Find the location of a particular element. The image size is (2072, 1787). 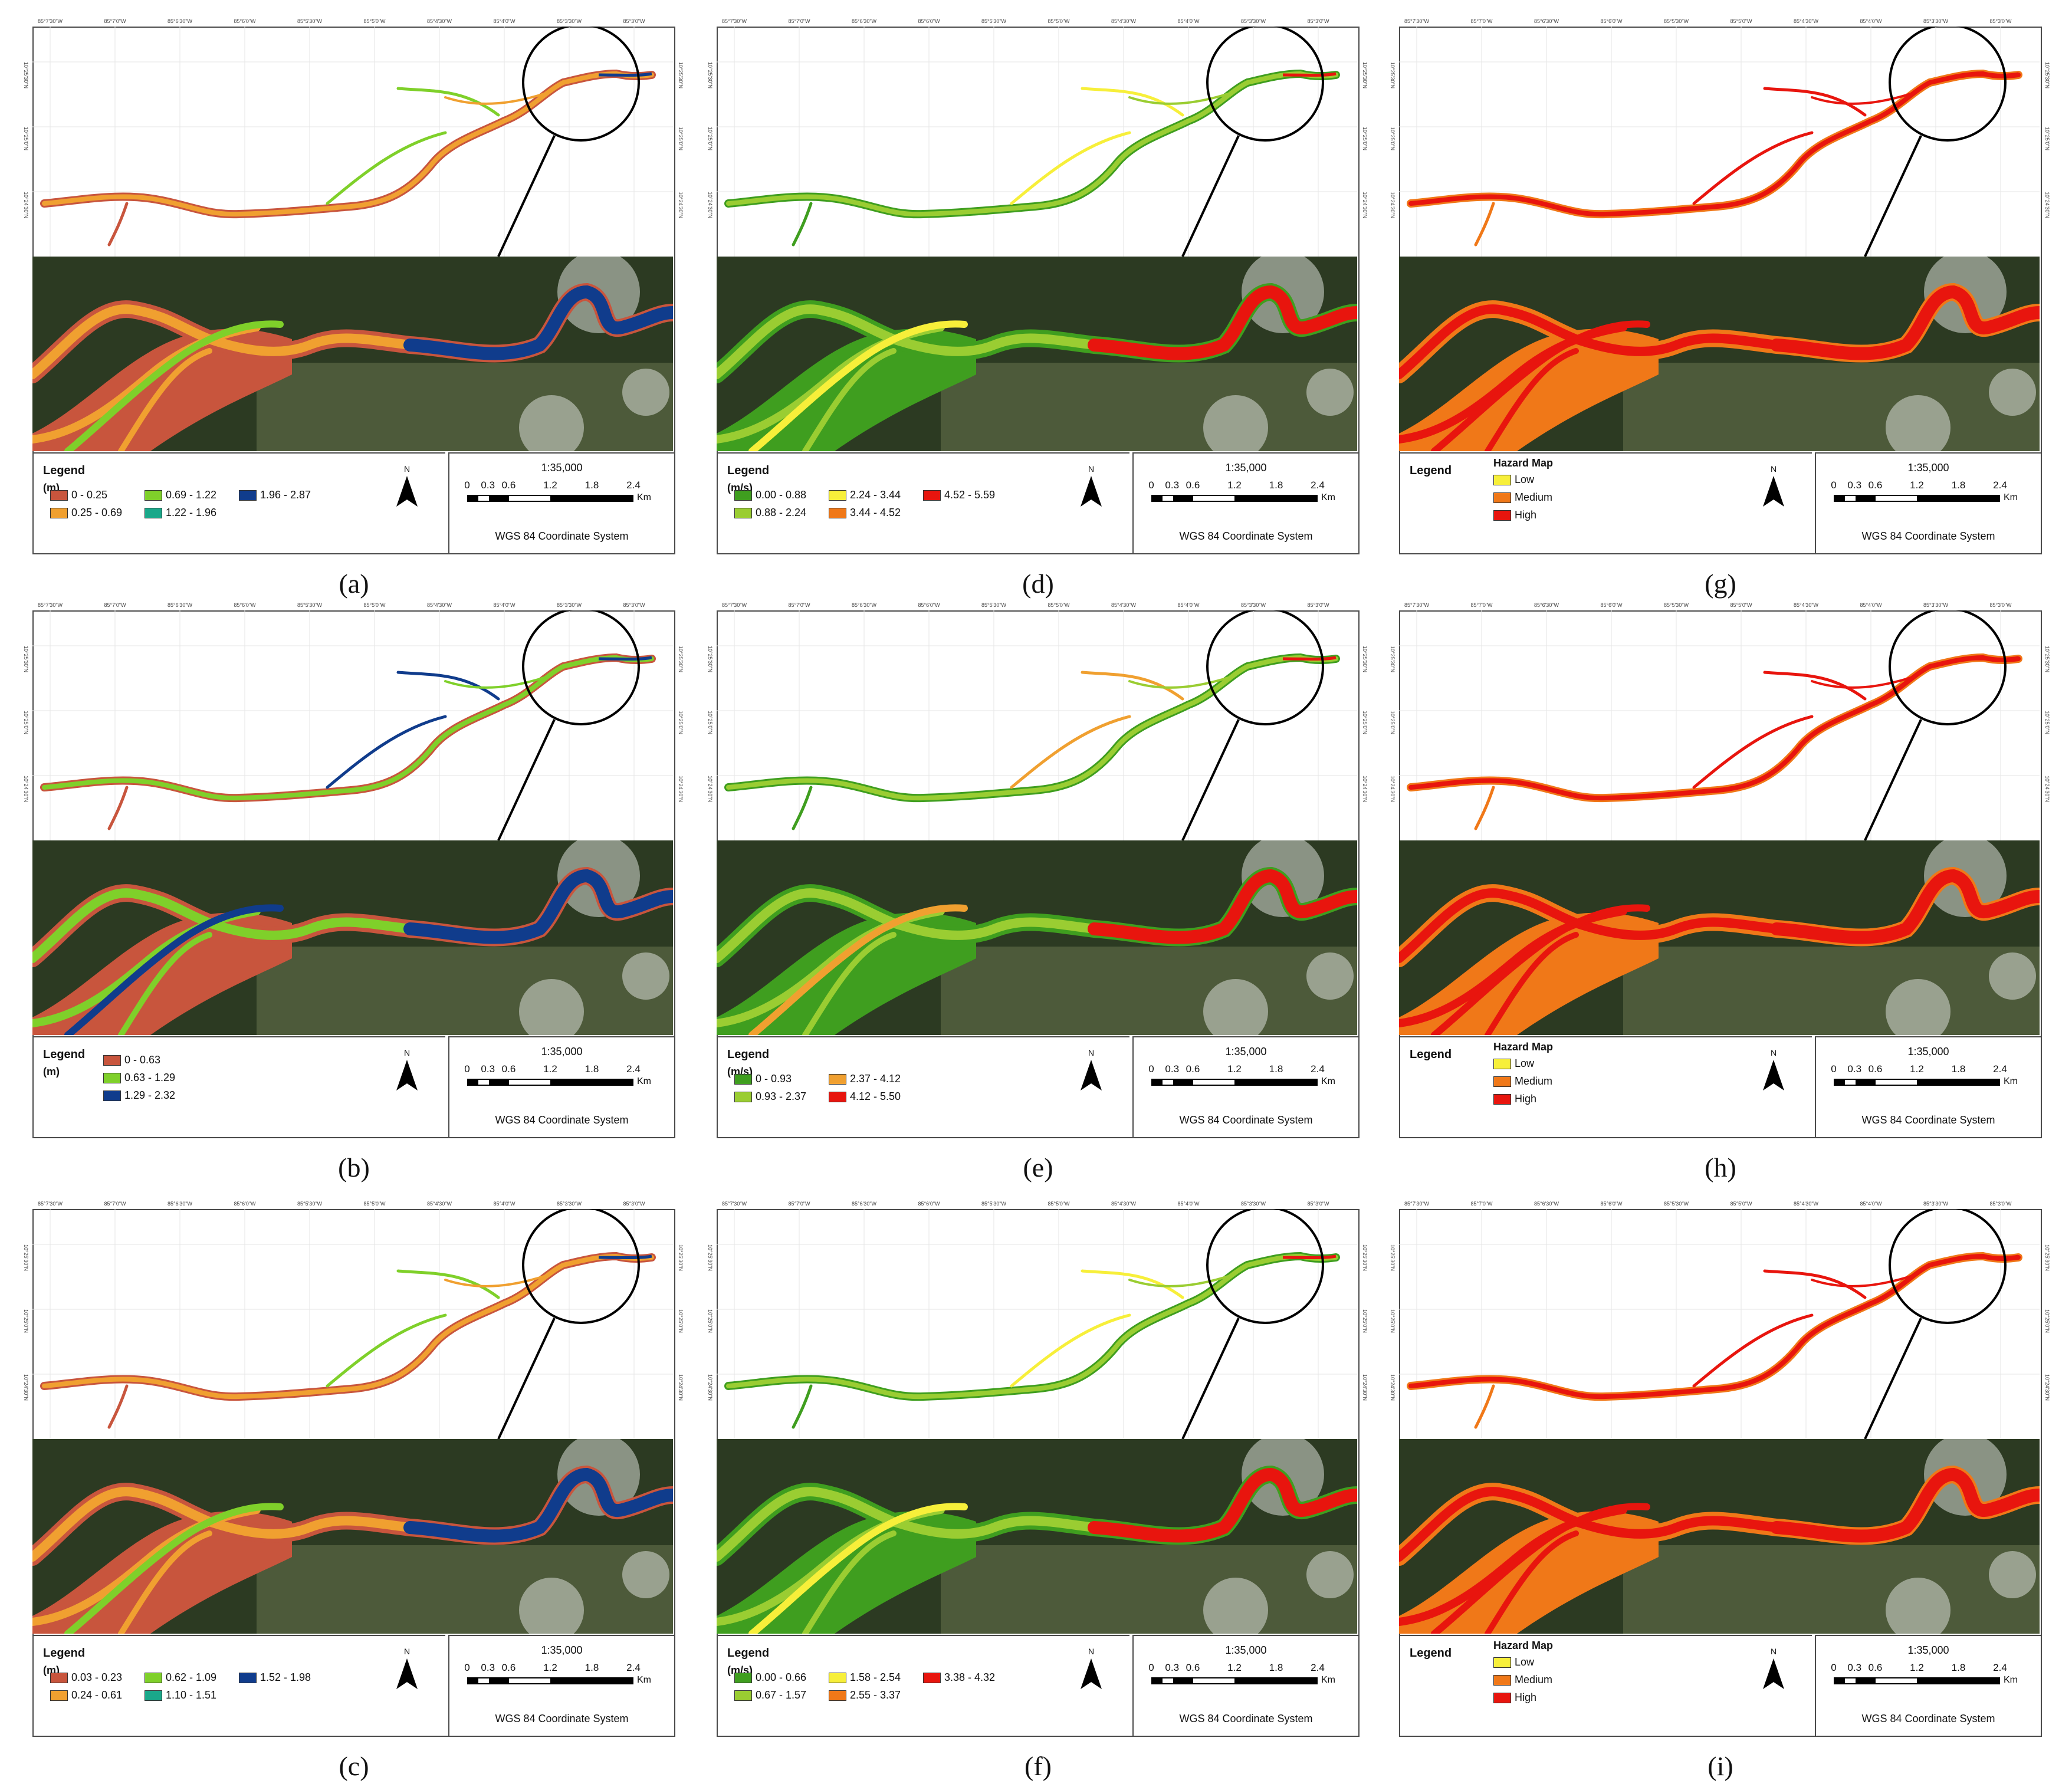

legend-label: 2.24 - 3.44 is located at coordinates (875, 495).